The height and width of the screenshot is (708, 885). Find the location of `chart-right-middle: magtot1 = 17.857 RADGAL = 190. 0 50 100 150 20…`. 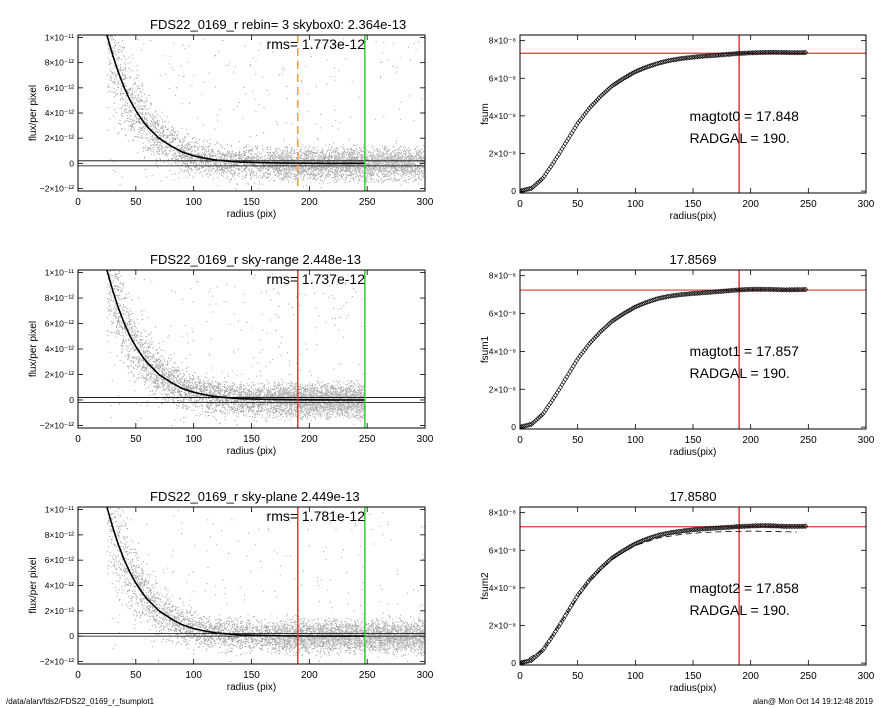

chart-right-middle: magtot1 = 17.857 RADGAL = 190. 0 50 100 150 20… is located at coordinates (677, 355).